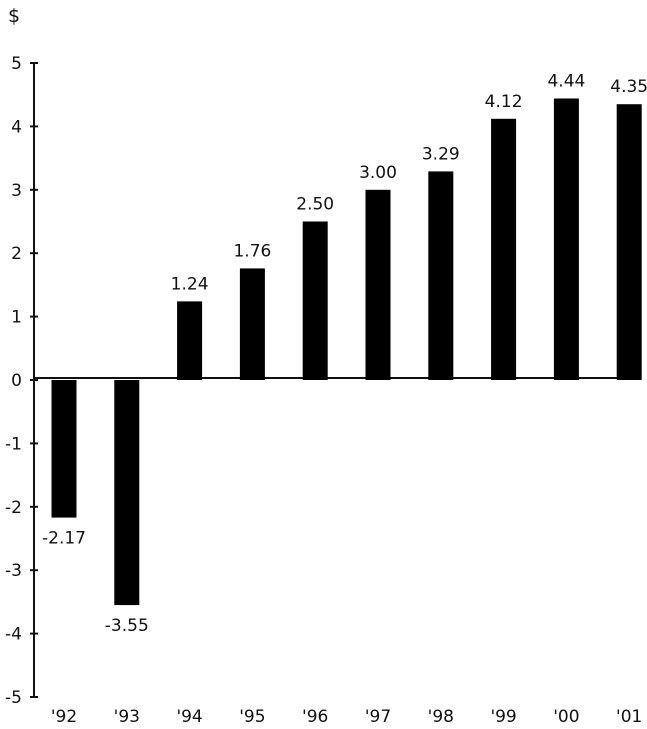 The image size is (647, 729). What do you see at coordinates (503, 717) in the screenshot?
I see `x-category-label: '99` at bounding box center [503, 717].